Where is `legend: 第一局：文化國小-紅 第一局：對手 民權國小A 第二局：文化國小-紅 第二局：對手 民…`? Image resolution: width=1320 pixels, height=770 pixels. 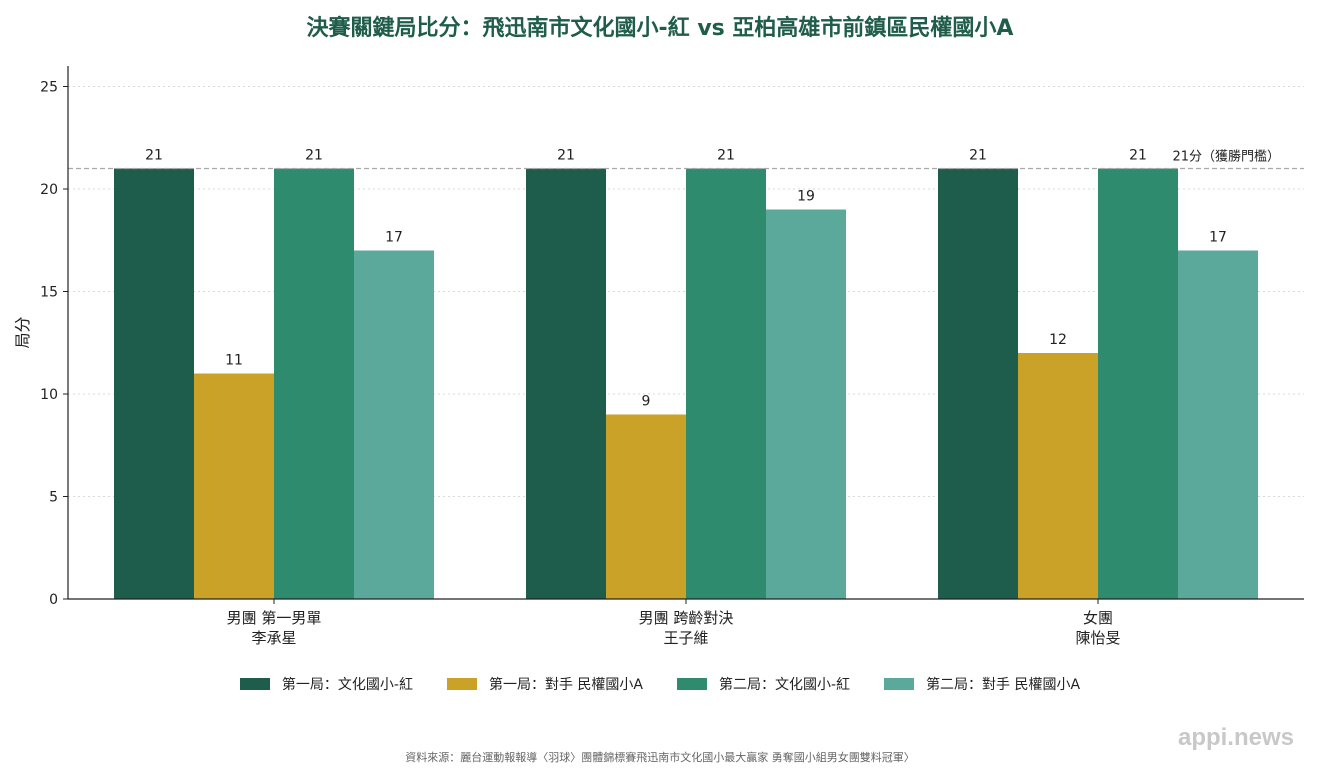
legend: 第一局：文化國小-紅 第一局：對手 民權國小A 第二局：文化國小-紅 第二局：對手 民… is located at coordinates (660, 684).